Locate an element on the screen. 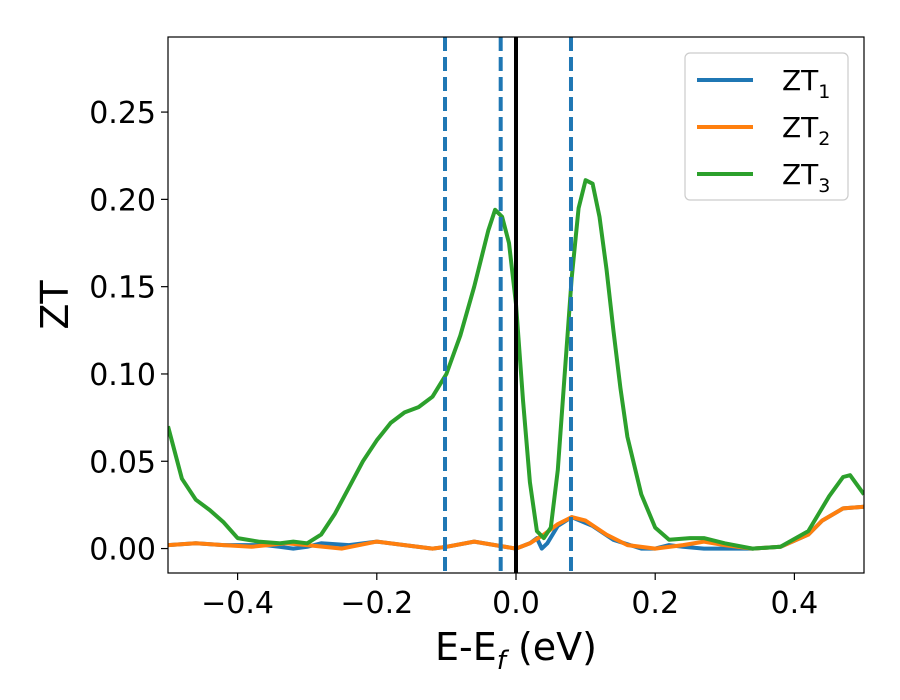 The height and width of the screenshot is (700, 900). x-axis-label: E-Ef (eV) is located at coordinates (516, 650).